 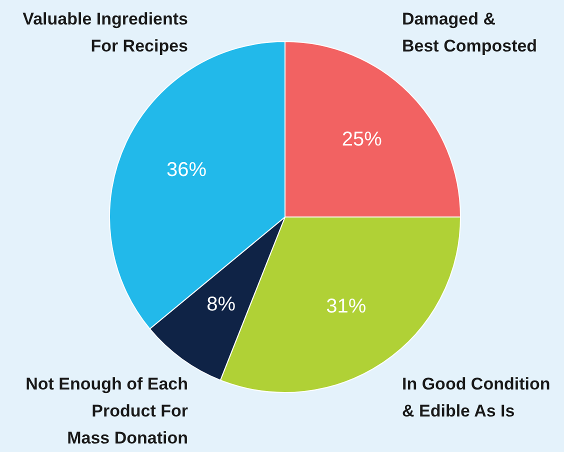 I want to click on data-label: 31%, so click(x=346, y=307).